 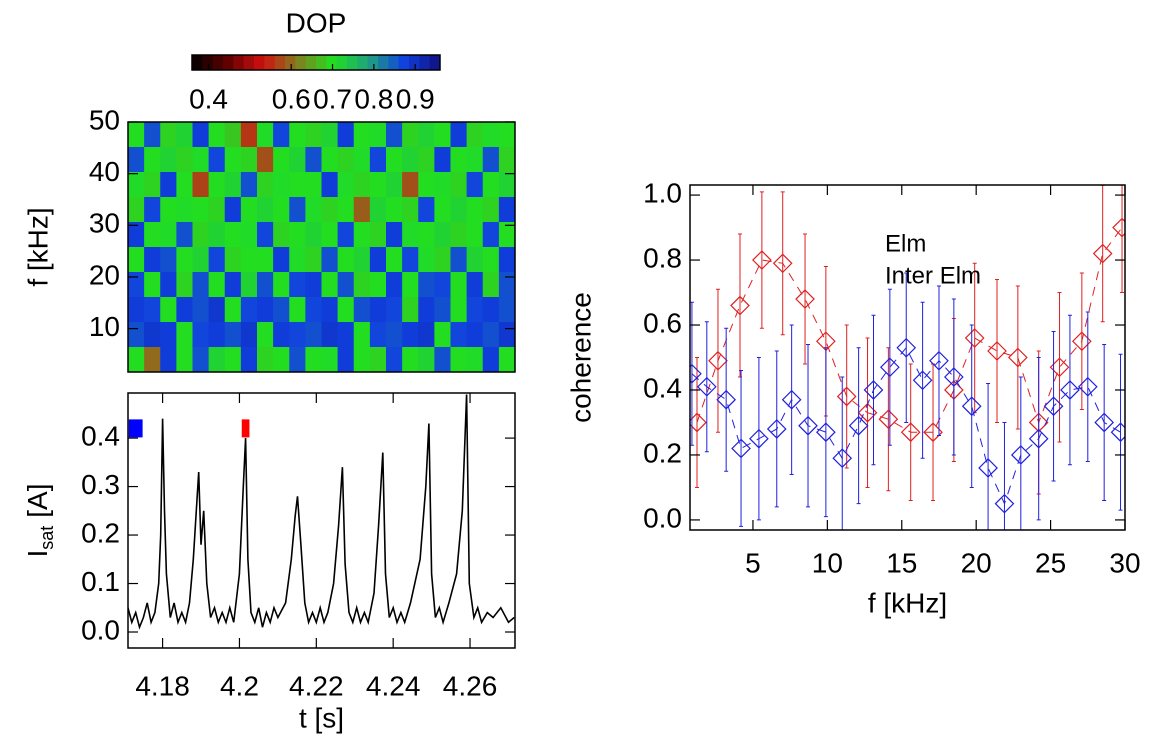 I want to click on x-tick-label: 25, so click(x=1050, y=562).